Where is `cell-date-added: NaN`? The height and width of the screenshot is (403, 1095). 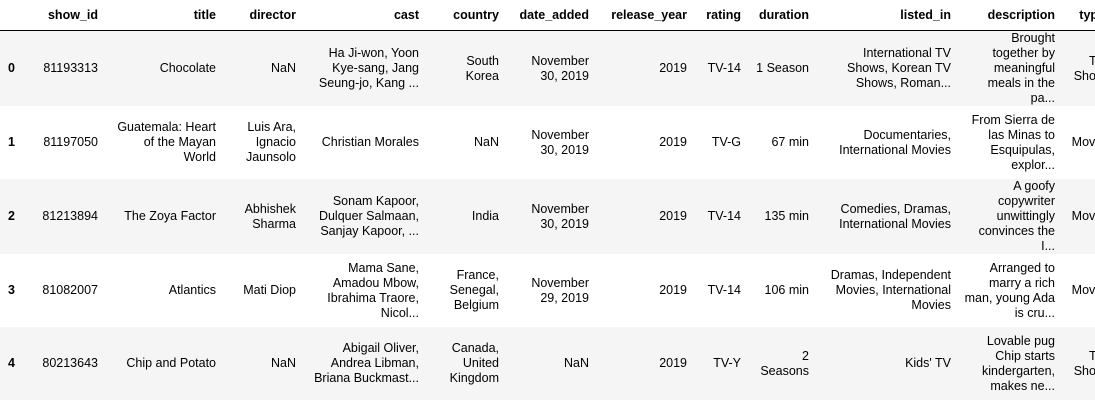 cell-date-added: NaN is located at coordinates (576, 363).